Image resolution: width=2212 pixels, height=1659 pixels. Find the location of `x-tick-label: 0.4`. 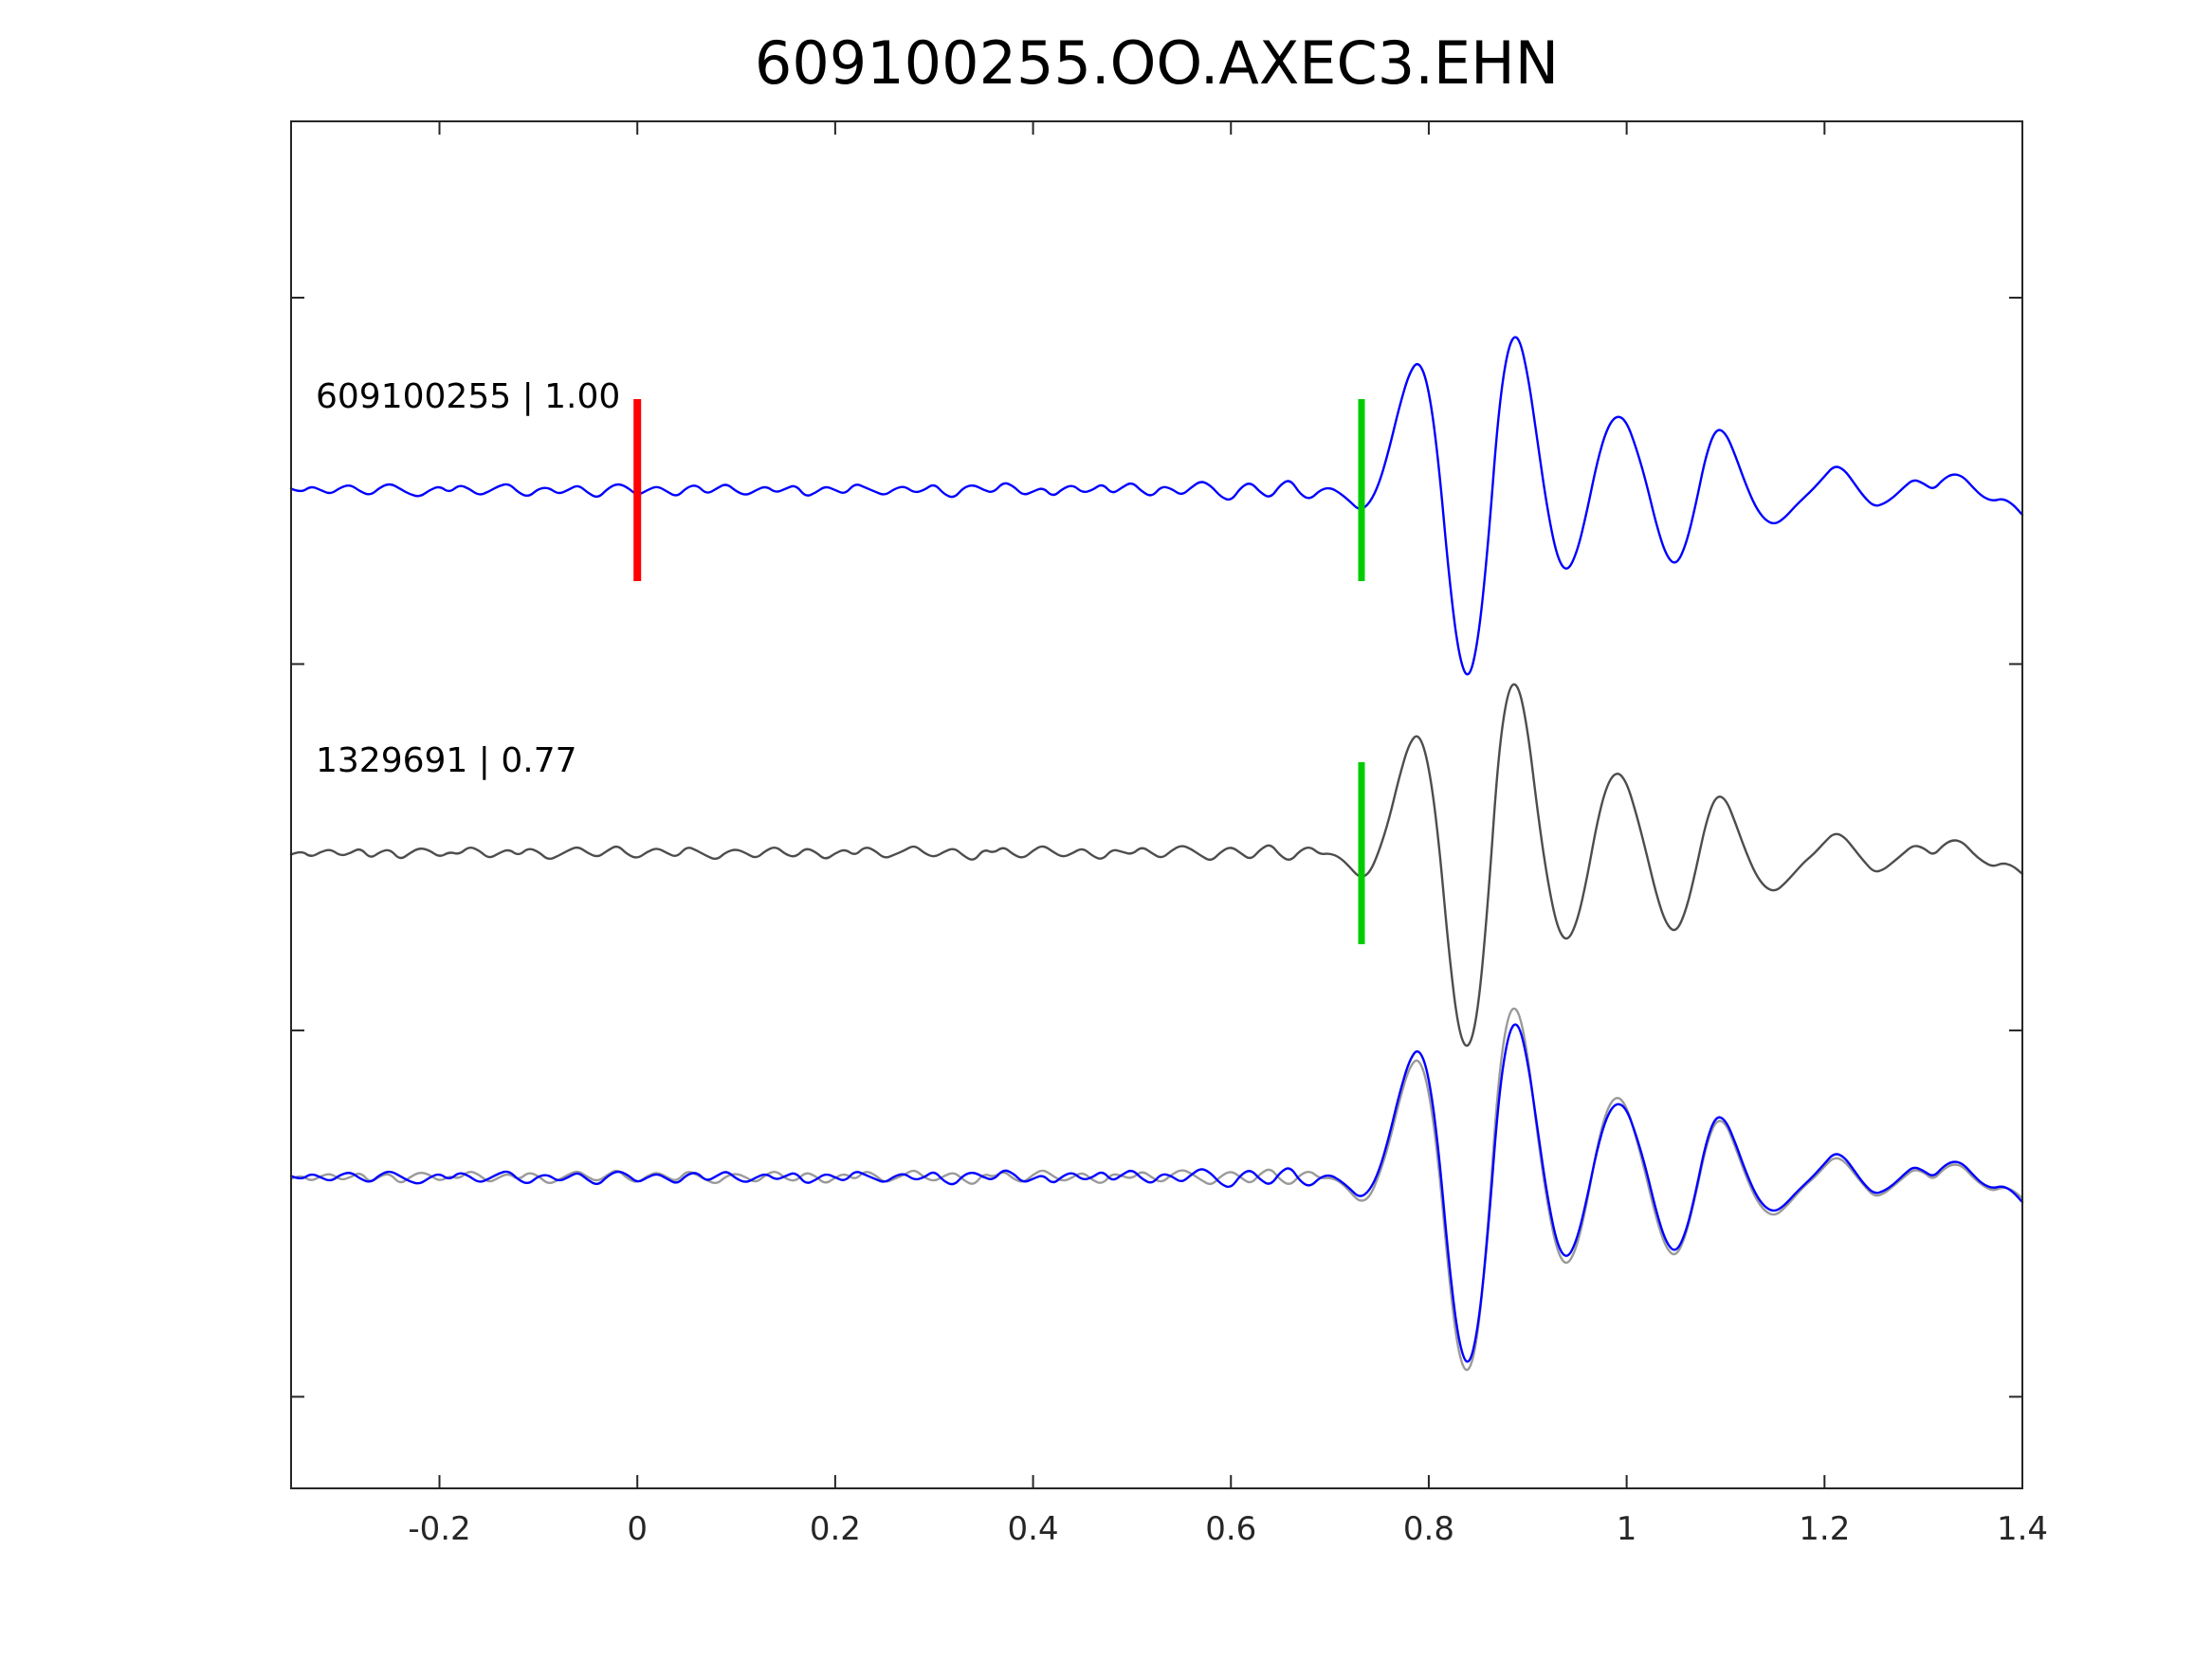

x-tick-label: 0.4 is located at coordinates (1033, 1529).